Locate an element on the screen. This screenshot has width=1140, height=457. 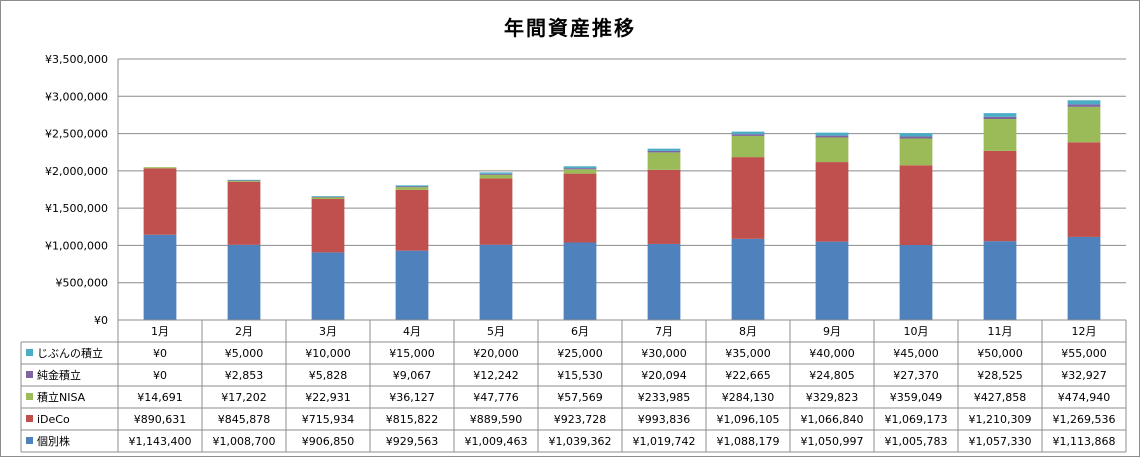
data-label: ¥233,985 is located at coordinates (664, 397).